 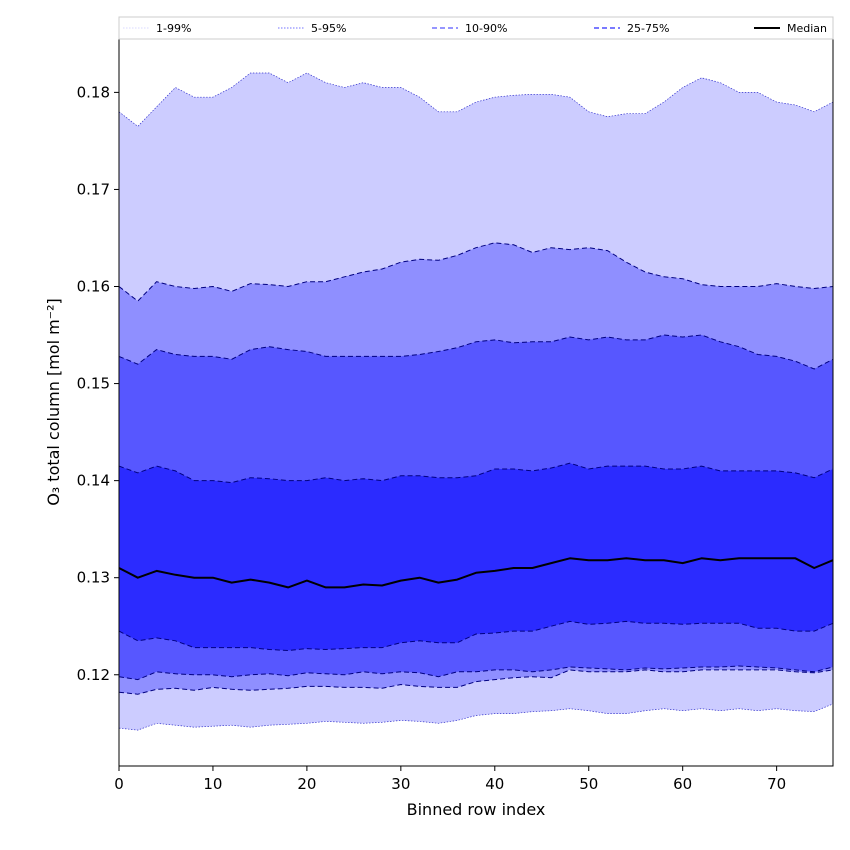 What do you see at coordinates (476, 682) in the screenshot?
I see `band-5-95-lower-edge` at bounding box center [476, 682].